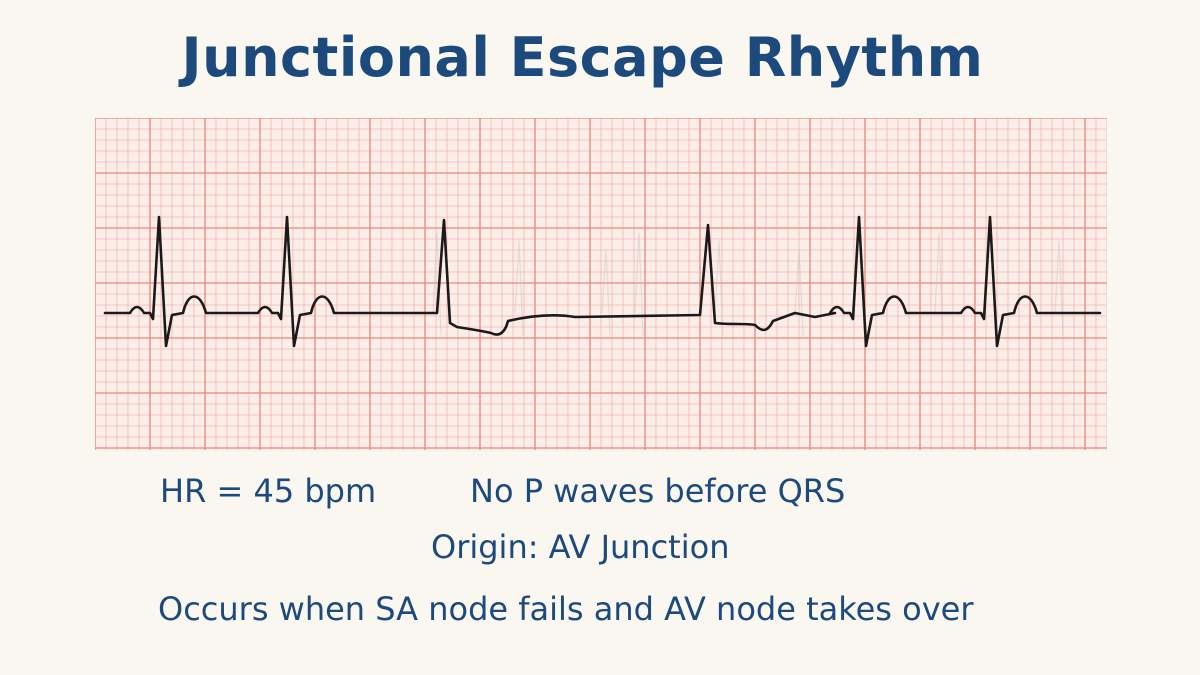  What do you see at coordinates (580, 547) in the screenshot?
I see `origin-caption: Origin: AV Junction` at bounding box center [580, 547].